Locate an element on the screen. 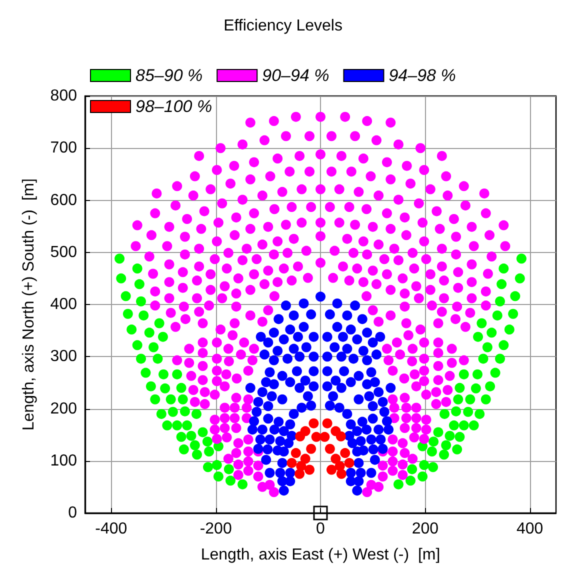  y-tick-label: 300 is located at coordinates (64, 357).